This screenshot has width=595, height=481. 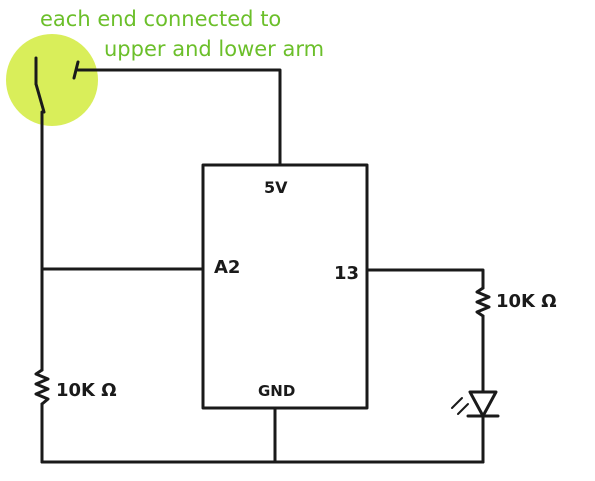 What do you see at coordinates (214, 49) in the screenshot?
I see `annotation-line-2: upper and lower arm` at bounding box center [214, 49].